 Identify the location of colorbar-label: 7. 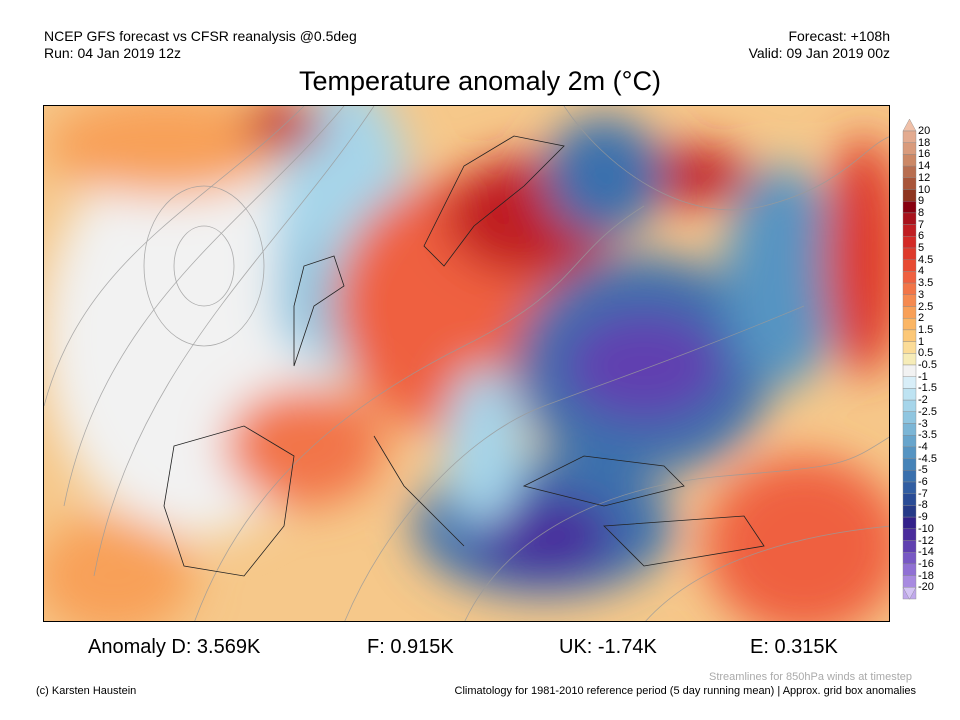
(921, 224).